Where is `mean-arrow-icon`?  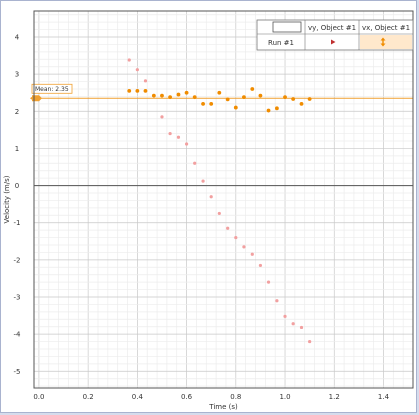
mean-arrow-icon is located at coordinates (36, 98).